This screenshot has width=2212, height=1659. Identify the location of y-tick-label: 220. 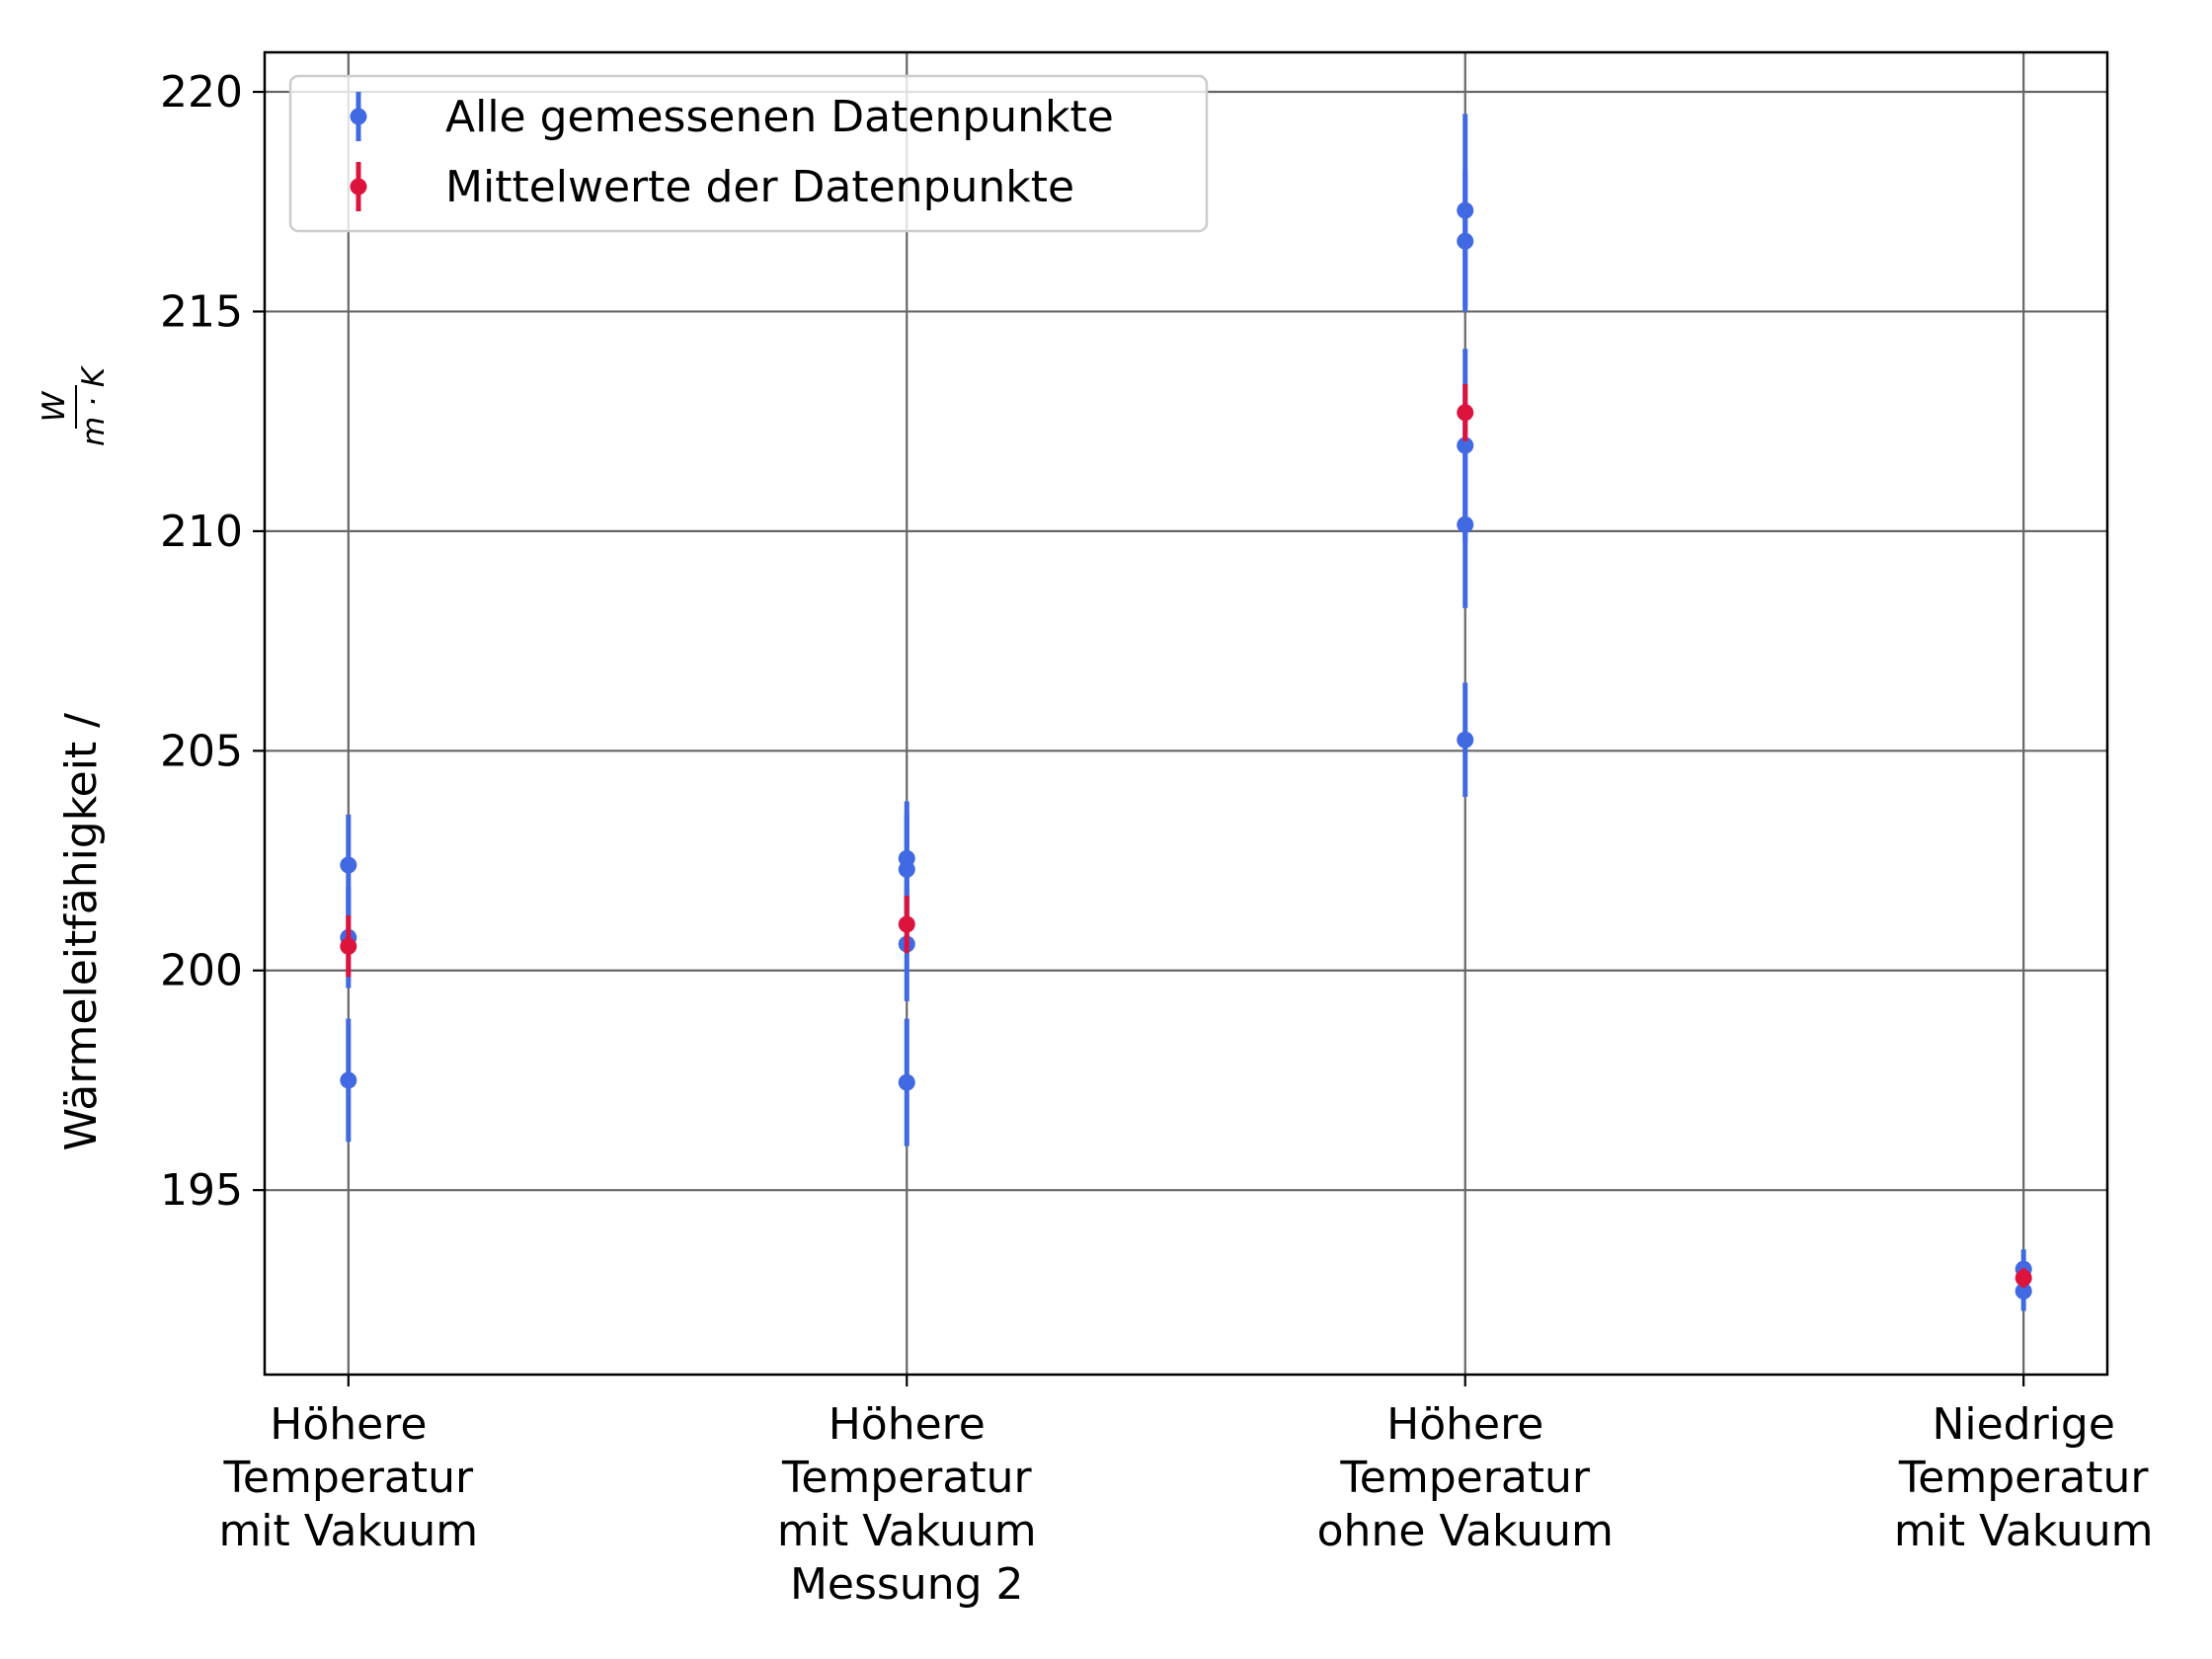
(202, 92).